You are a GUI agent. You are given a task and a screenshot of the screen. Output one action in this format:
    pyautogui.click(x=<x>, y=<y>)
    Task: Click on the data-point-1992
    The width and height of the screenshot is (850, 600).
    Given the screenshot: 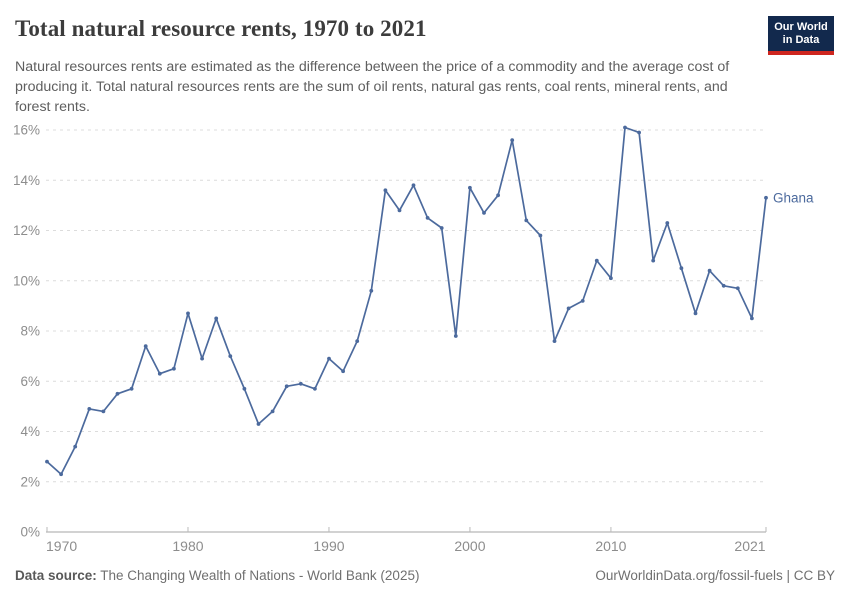 What is the action you would take?
    pyautogui.click(x=357, y=341)
    